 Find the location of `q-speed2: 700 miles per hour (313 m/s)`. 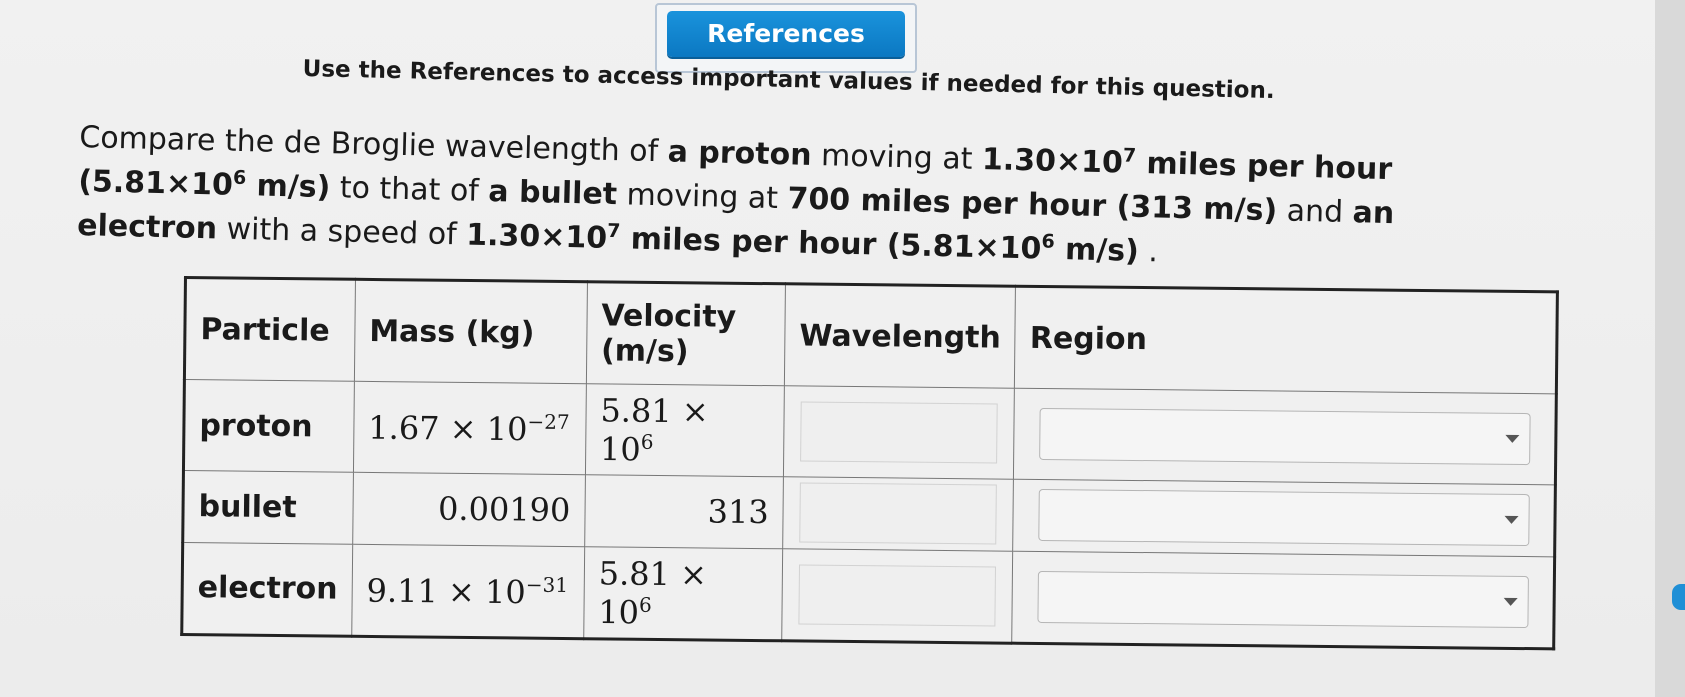

q-speed2: 700 miles per hour (313 m/s) is located at coordinates (1032, 205).